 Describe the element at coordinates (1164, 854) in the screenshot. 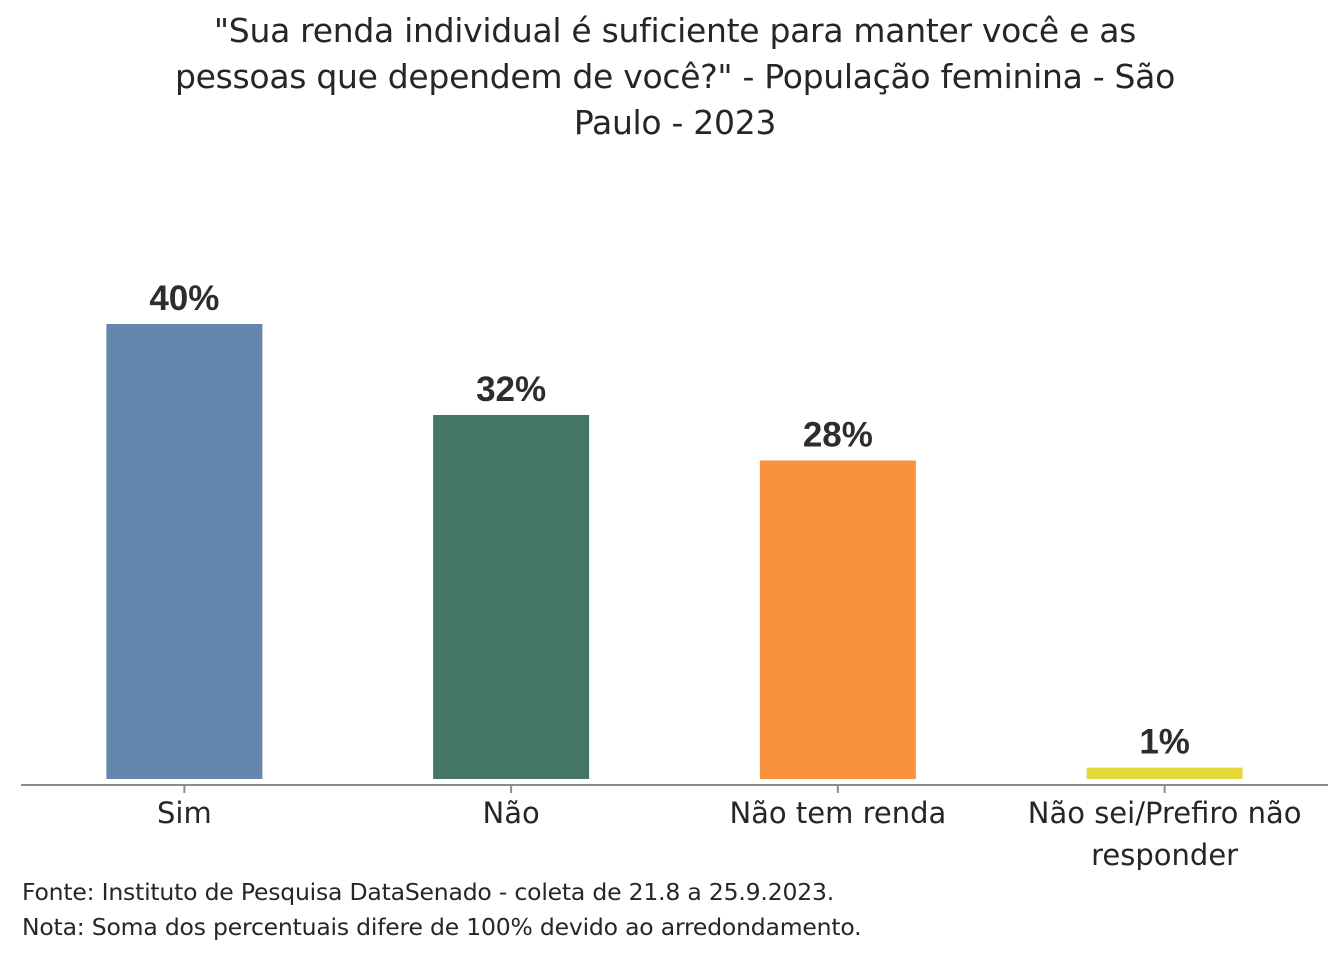

I see `x-tick-label-line: responder` at that location.